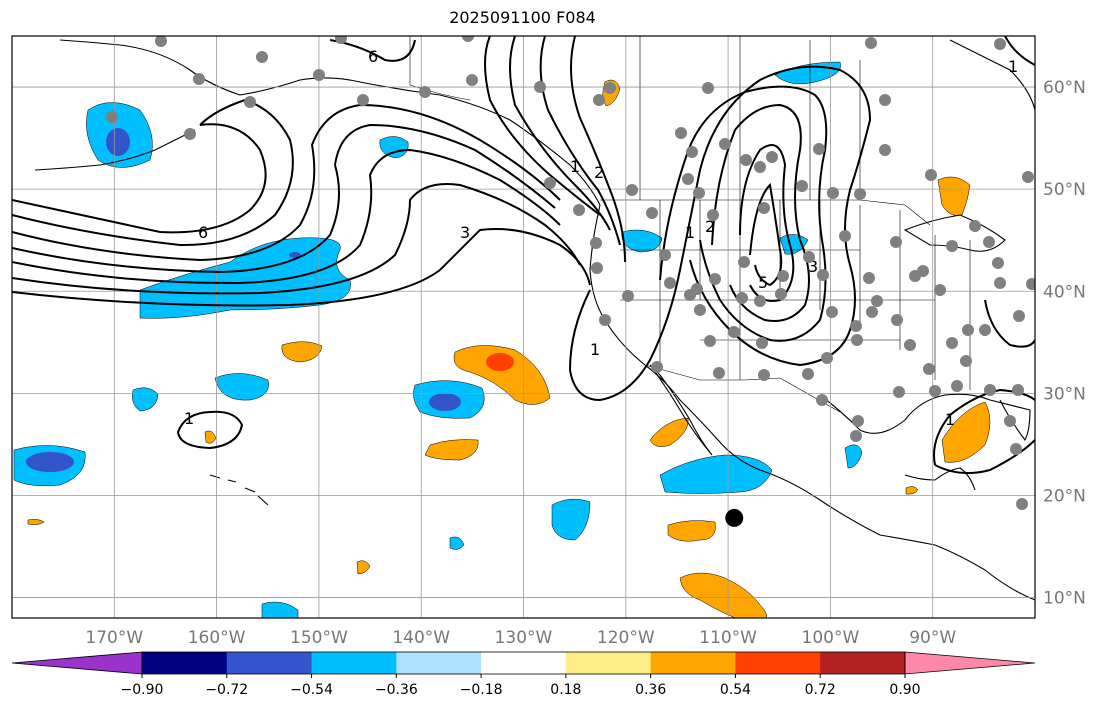 This screenshot has height=712, width=1105. Describe the element at coordinates (481, 690) in the screenshot. I see `colorbar-tick-label: −0.18` at that location.